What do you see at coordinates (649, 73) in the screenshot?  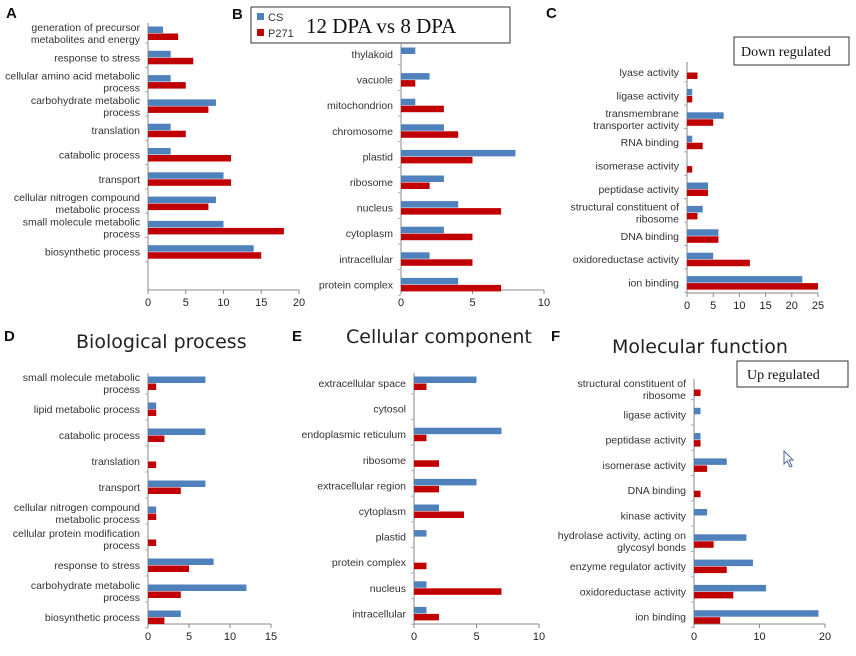 I see `category-label: lyase activity` at bounding box center [649, 73].